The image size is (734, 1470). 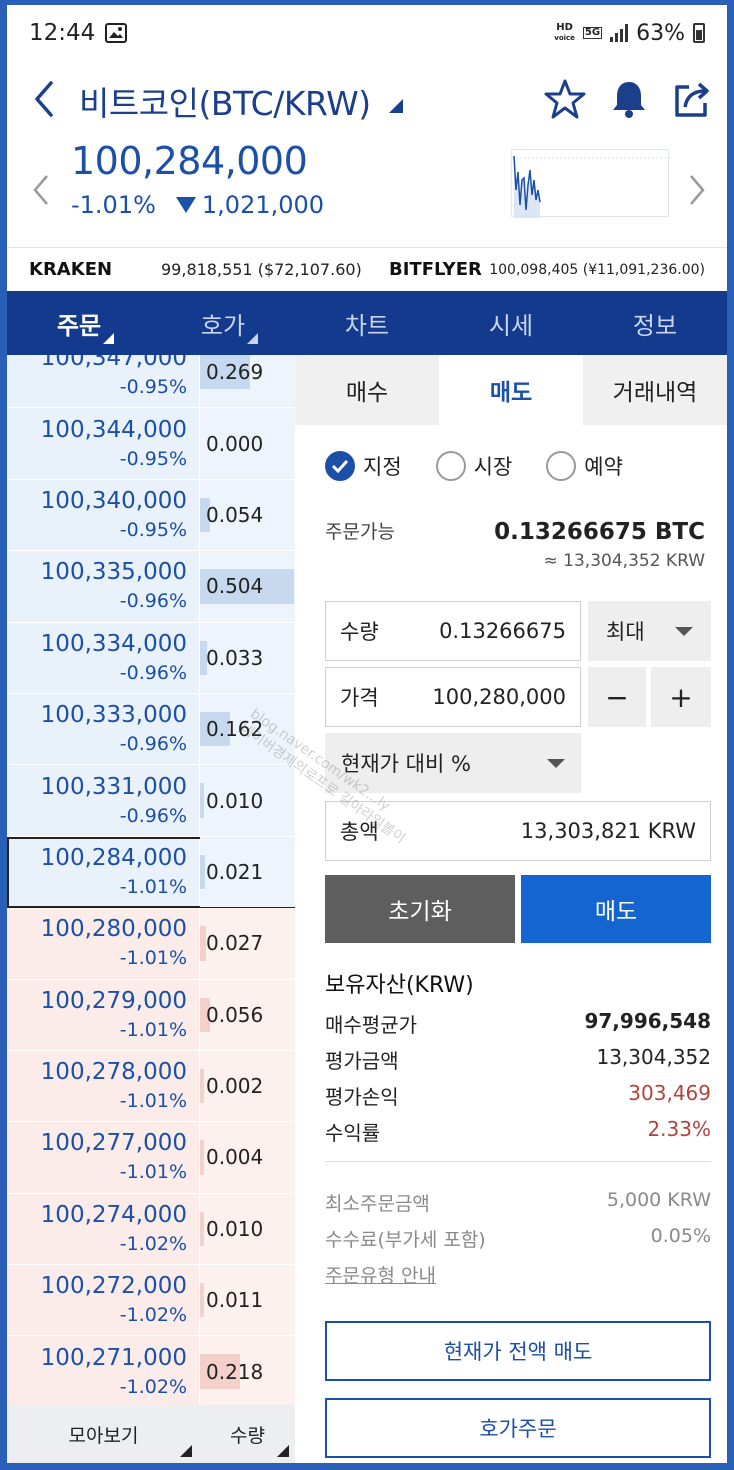 I want to click on price-field: 가격 100,280,000, so click(x=453, y=697).